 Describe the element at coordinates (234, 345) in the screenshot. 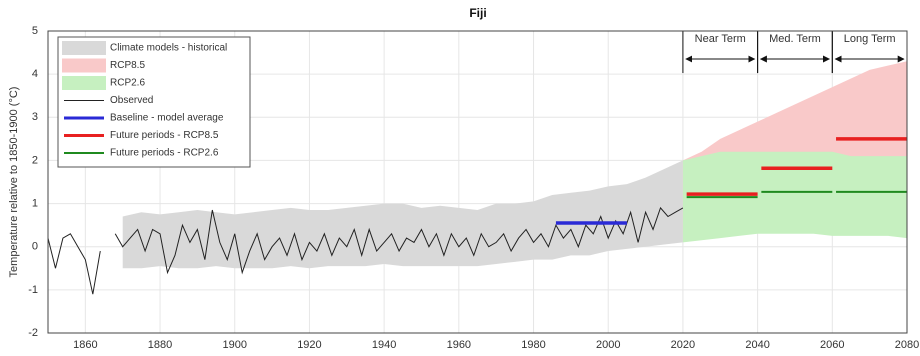

I see `x-tick-label: 1900` at that location.